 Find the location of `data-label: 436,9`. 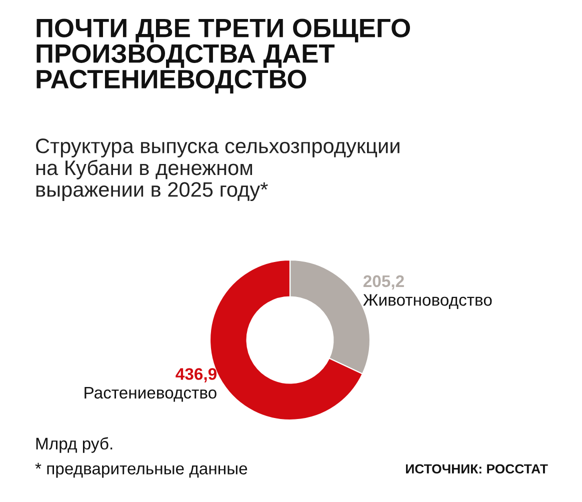

data-label: 436,9 is located at coordinates (196, 375).